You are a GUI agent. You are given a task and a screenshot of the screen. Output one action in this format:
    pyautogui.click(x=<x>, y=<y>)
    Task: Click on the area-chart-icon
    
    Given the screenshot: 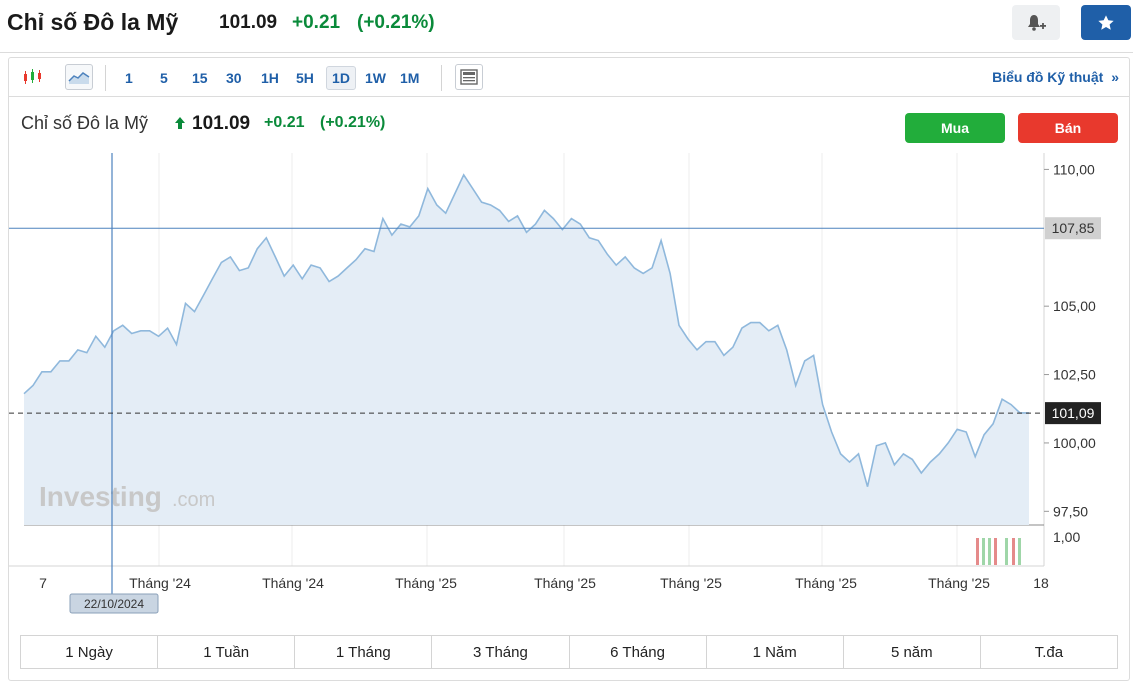 What is the action you would take?
    pyautogui.click(x=79, y=77)
    